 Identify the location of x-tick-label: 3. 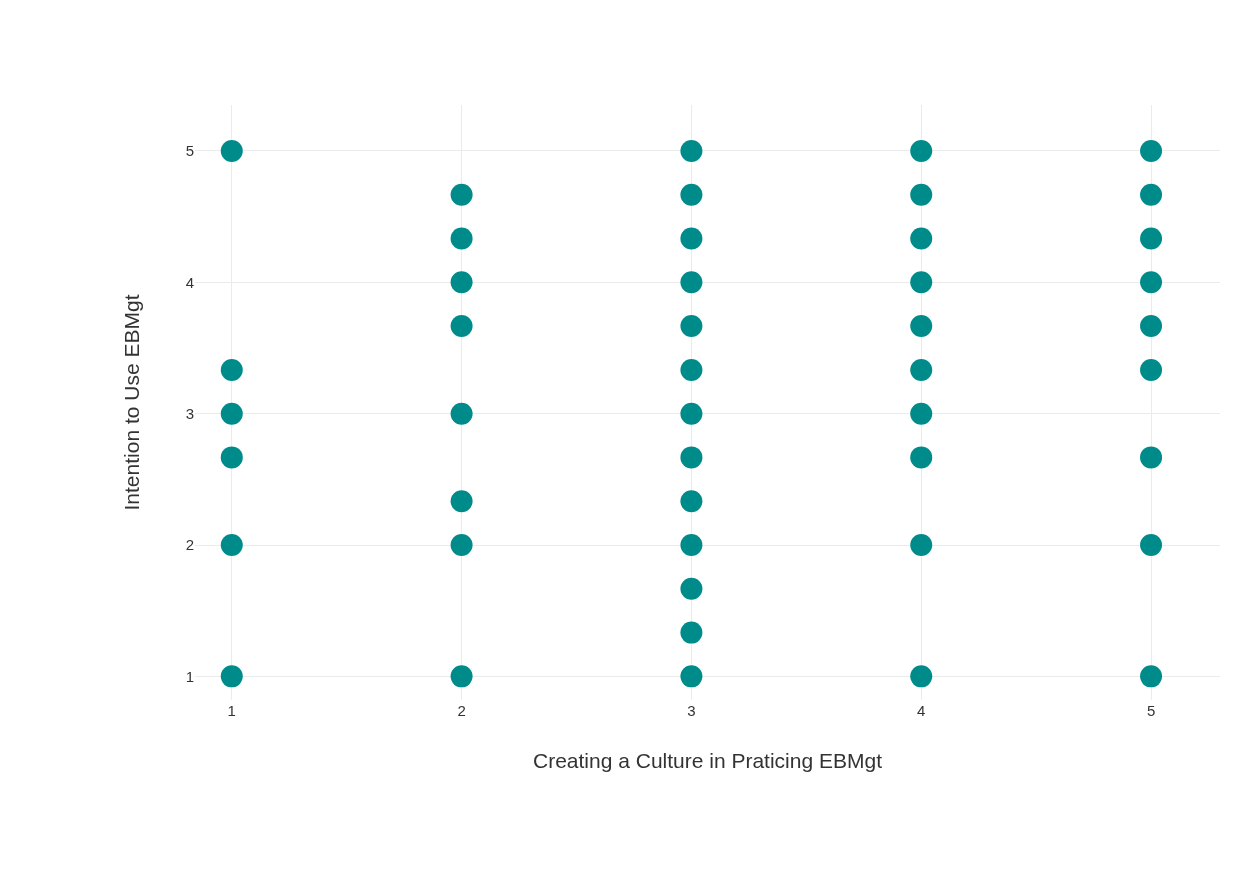
(691, 710).